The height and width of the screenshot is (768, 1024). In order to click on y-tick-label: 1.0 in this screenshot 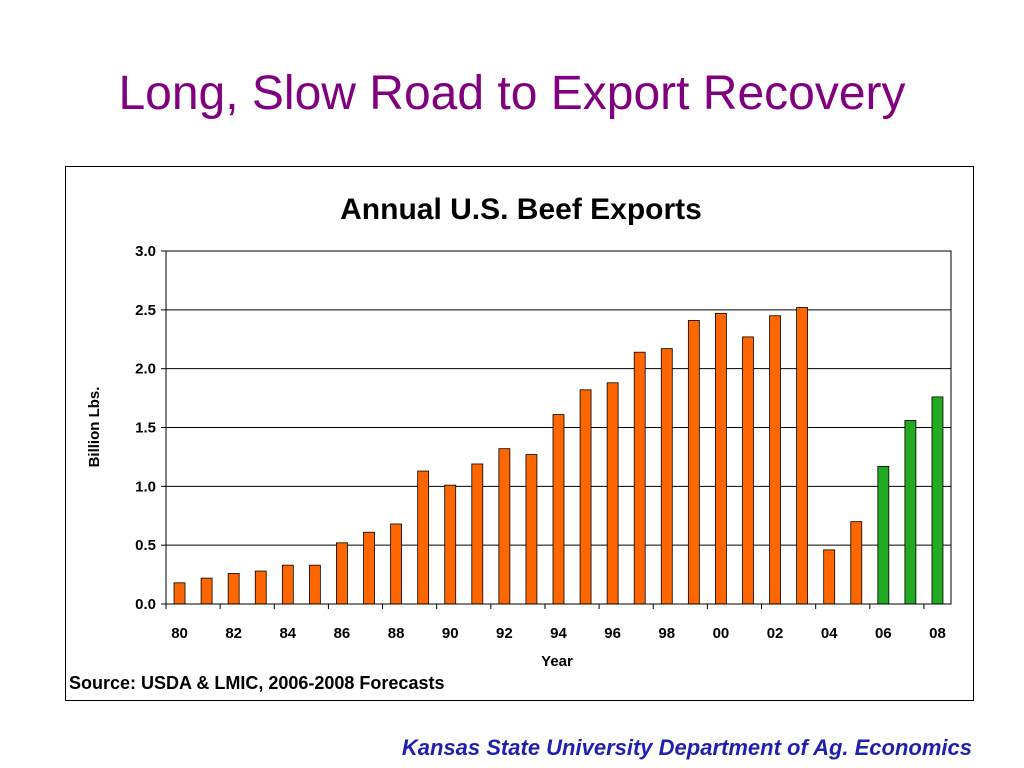, I will do `click(145, 486)`.